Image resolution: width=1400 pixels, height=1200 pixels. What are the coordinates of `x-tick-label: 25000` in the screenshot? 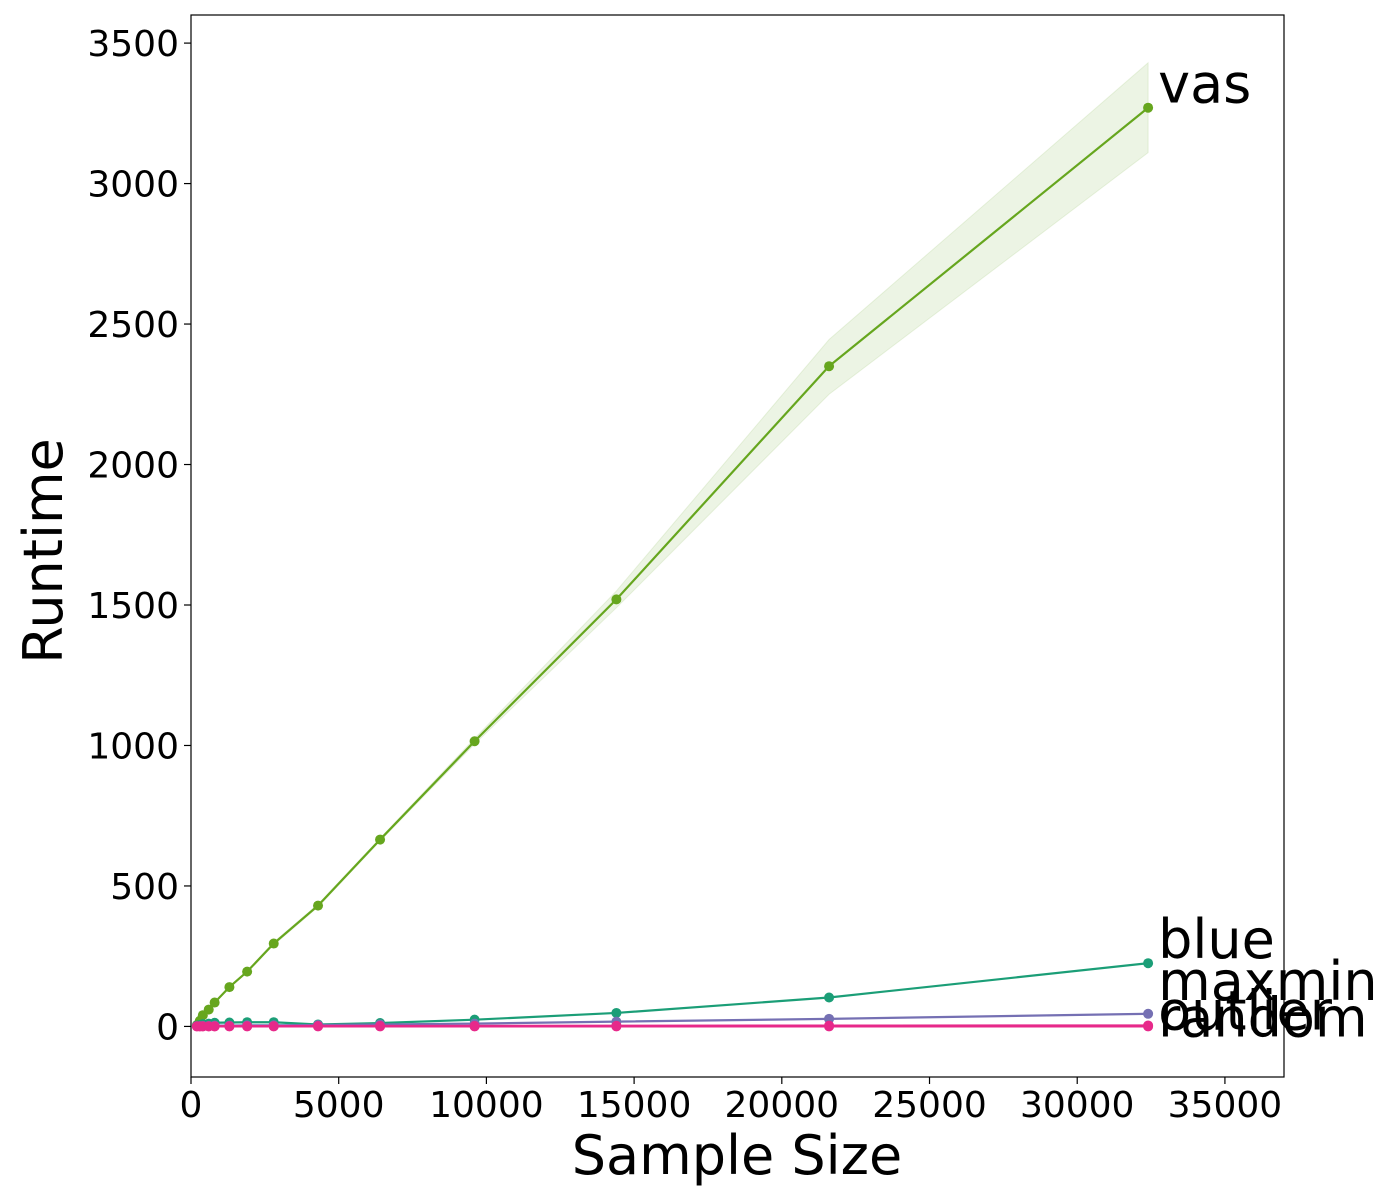 It's located at (929, 1105).